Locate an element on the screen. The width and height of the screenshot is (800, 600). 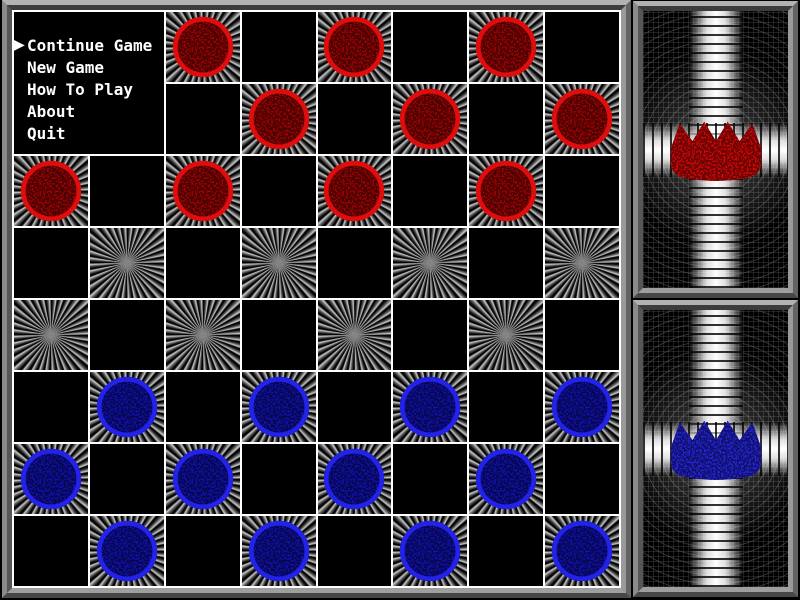
menu-item-label: About is located at coordinates (51, 111).